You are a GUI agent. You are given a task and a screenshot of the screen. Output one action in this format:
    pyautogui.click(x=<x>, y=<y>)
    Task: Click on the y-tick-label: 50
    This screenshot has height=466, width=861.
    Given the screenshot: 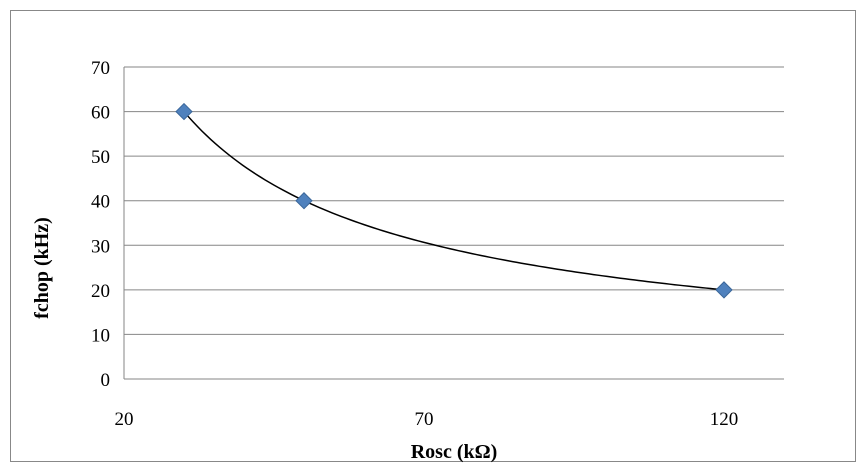 What is the action you would take?
    pyautogui.click(x=100, y=157)
    